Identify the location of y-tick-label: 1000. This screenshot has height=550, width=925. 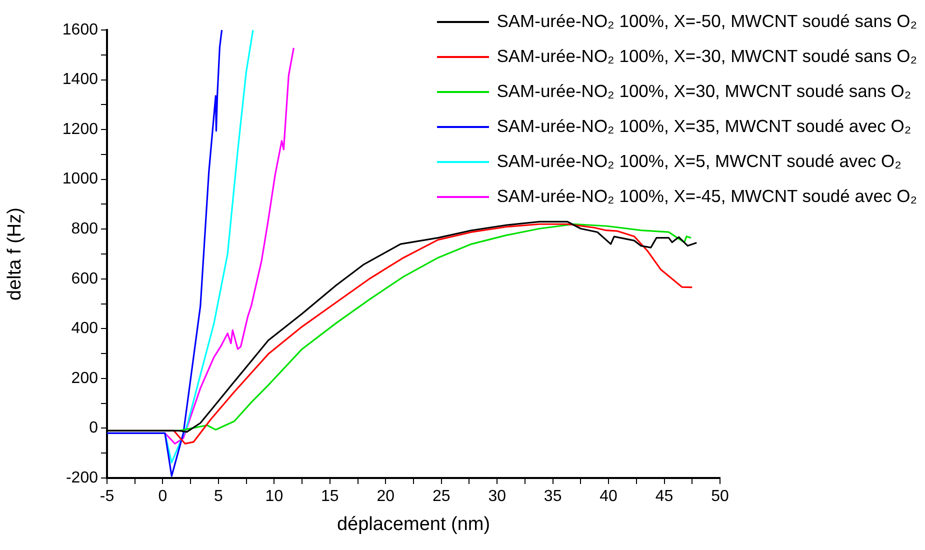
(80, 179).